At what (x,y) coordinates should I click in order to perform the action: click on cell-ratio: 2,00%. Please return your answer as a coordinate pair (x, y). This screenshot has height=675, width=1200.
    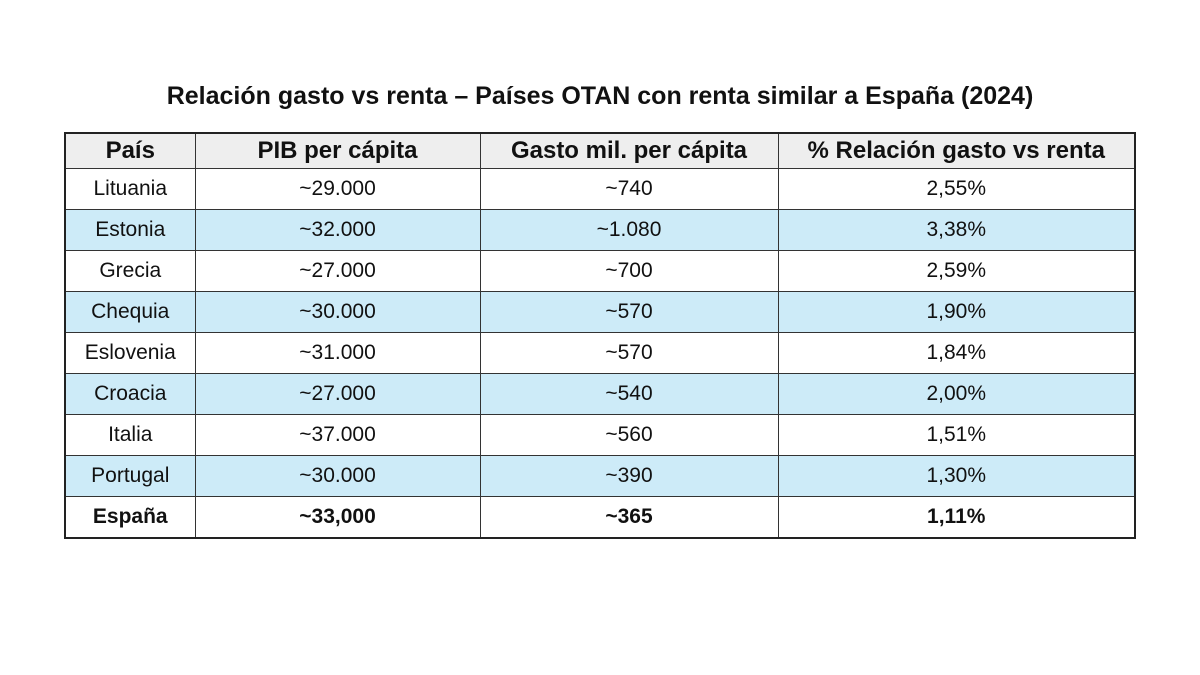
    Looking at the image, I should click on (956, 394).